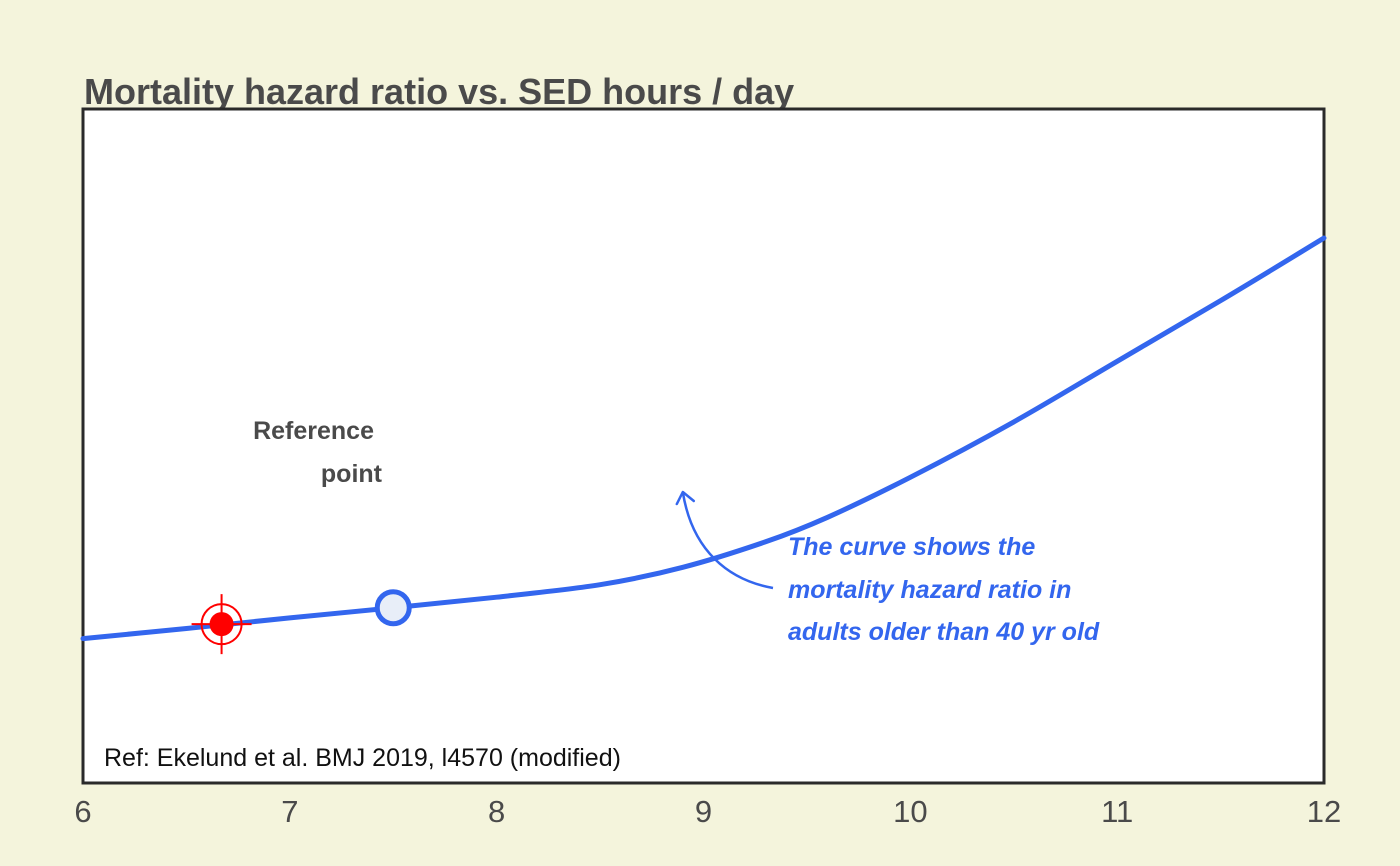 This screenshot has width=1400, height=866. What do you see at coordinates (727, 540) in the screenshot?
I see `annotation-arrow` at bounding box center [727, 540].